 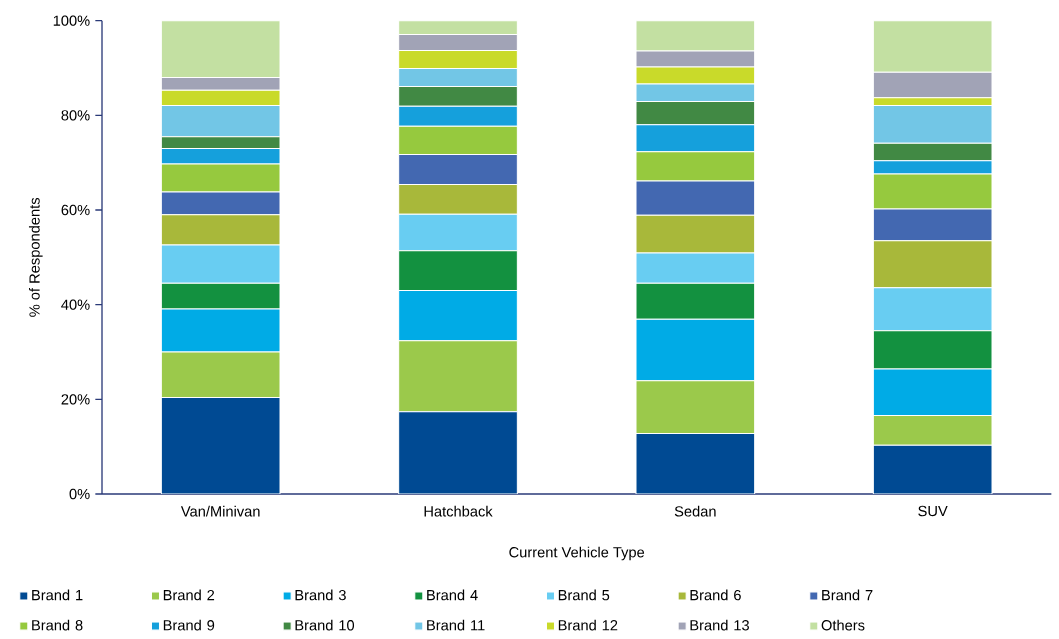 What do you see at coordinates (695, 511) in the screenshot?
I see `x-tick-label: Sedan` at bounding box center [695, 511].